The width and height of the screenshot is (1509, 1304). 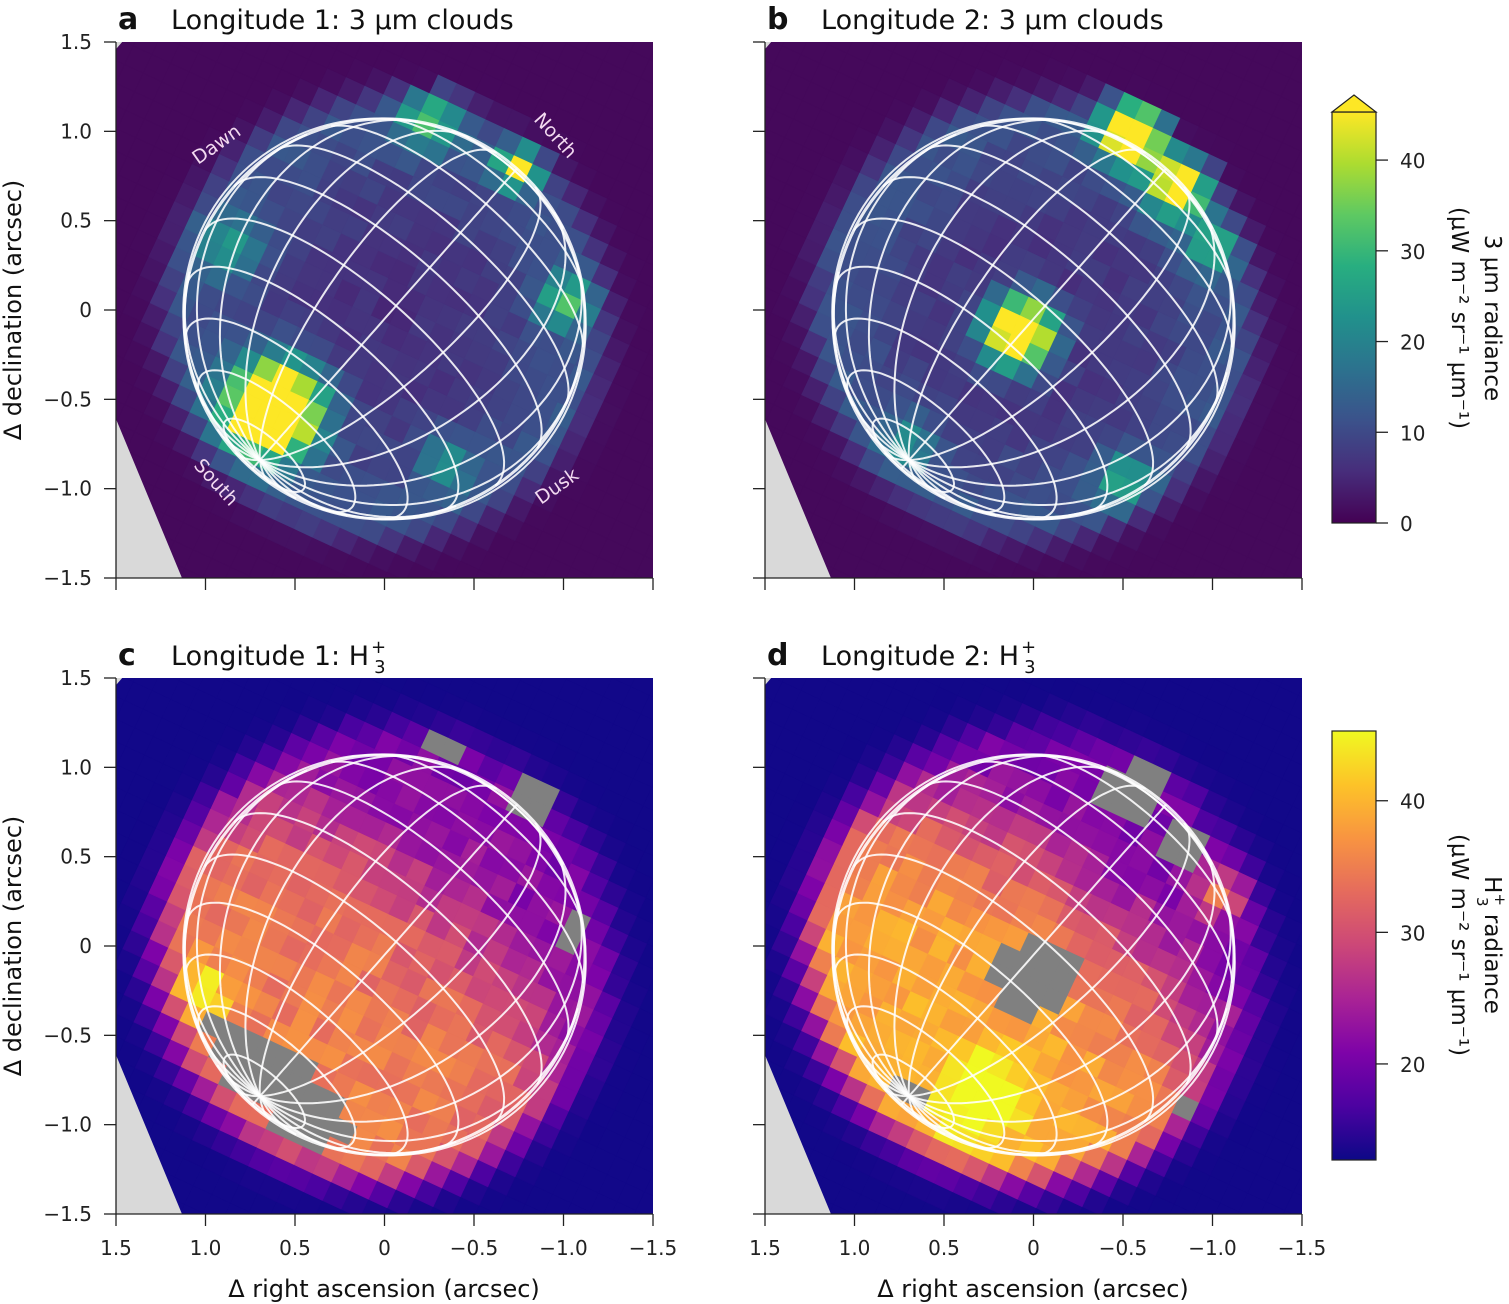 What do you see at coordinates (67, 1035) in the screenshot?
I see `y-tick-label: −0.5` at bounding box center [67, 1035].